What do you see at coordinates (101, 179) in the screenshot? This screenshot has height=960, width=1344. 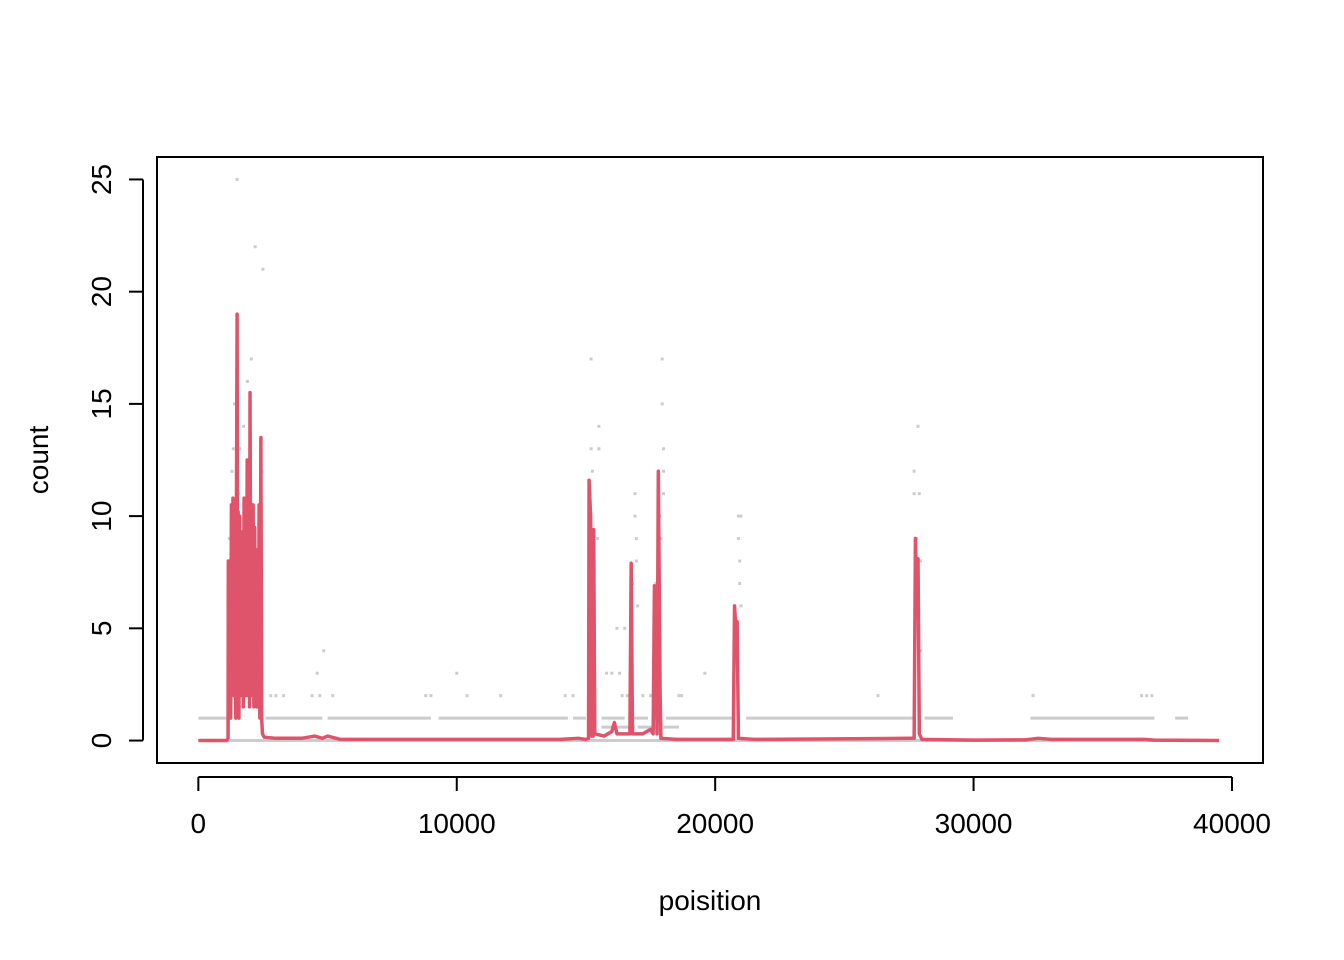 I see `y-tick-label: 25` at bounding box center [101, 179].